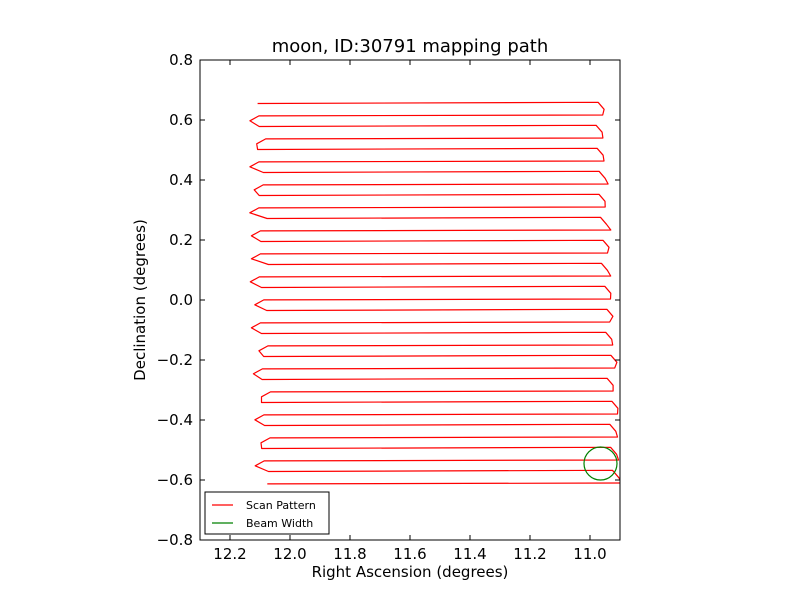  What do you see at coordinates (229, 554) in the screenshot?
I see `x-tick-label: 12.2` at bounding box center [229, 554].